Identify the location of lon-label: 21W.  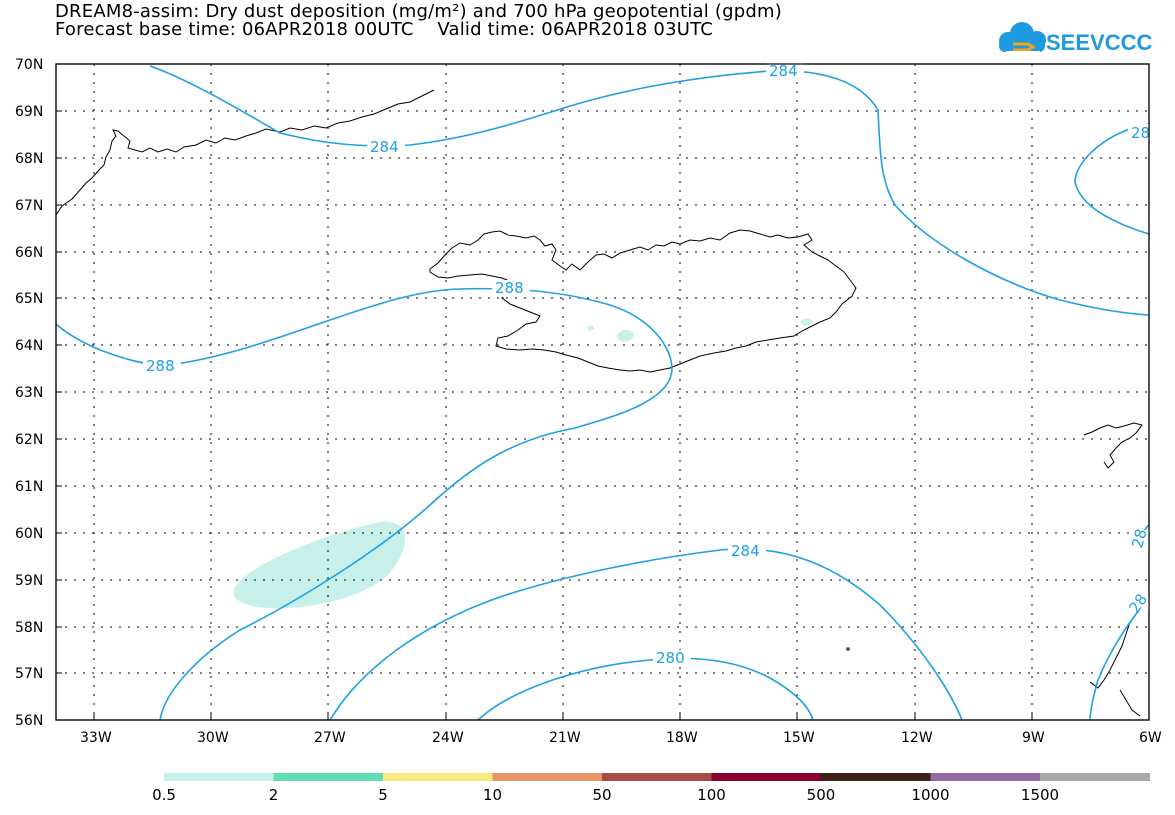
(565, 738).